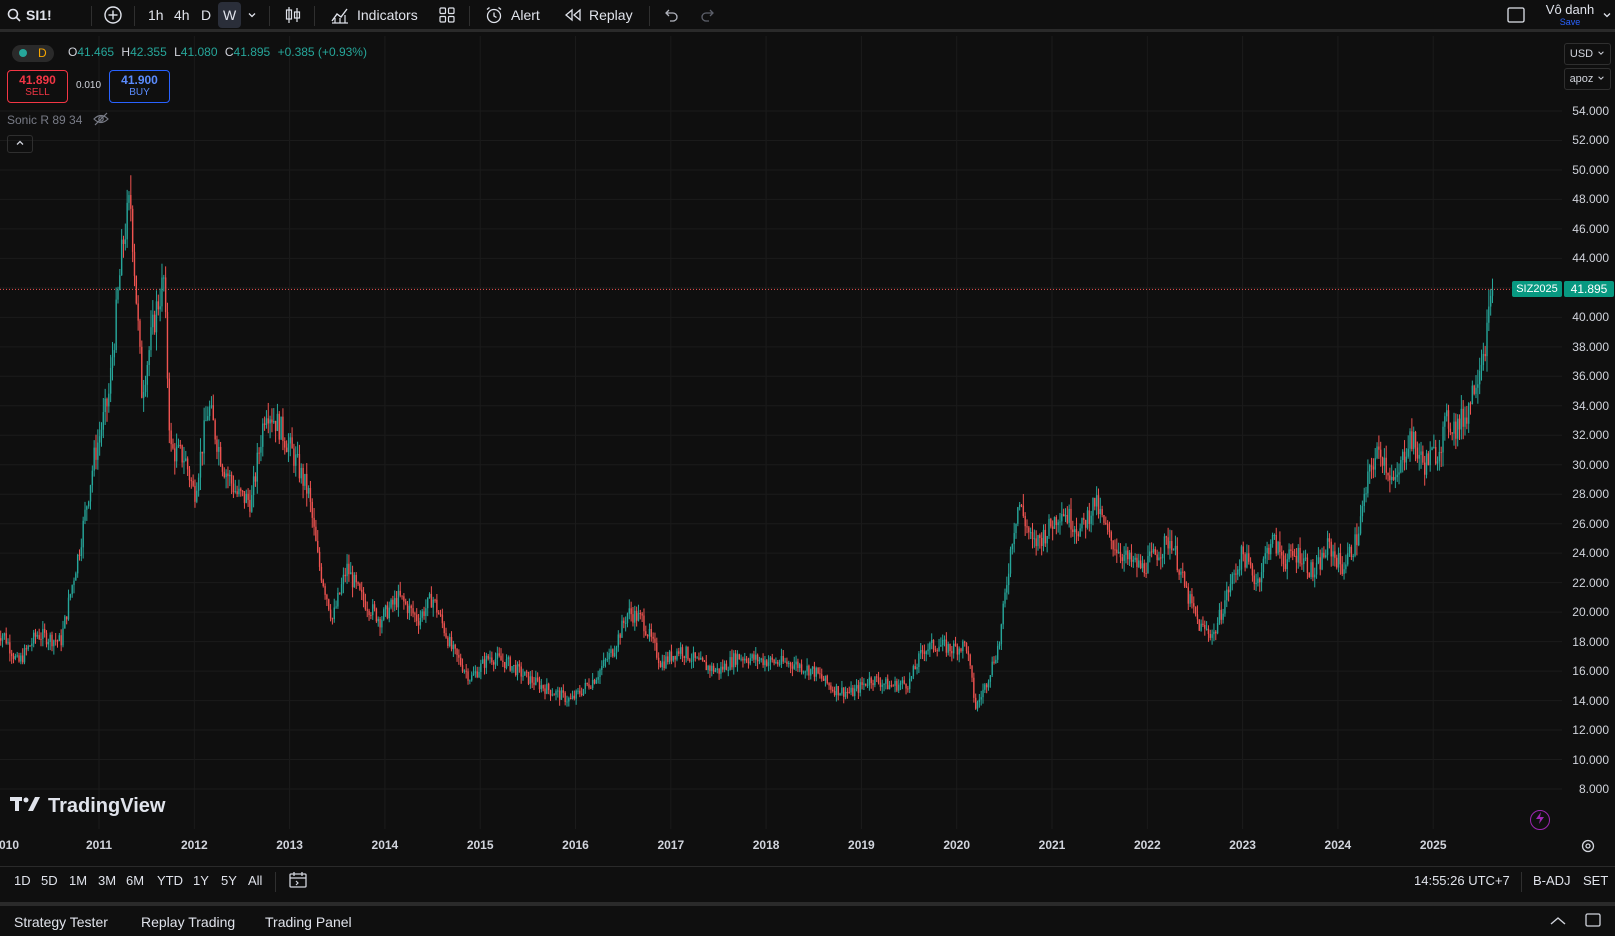 This screenshot has width=1615, height=936. What do you see at coordinates (598, 15) in the screenshot?
I see `replay-button: Replay` at bounding box center [598, 15].